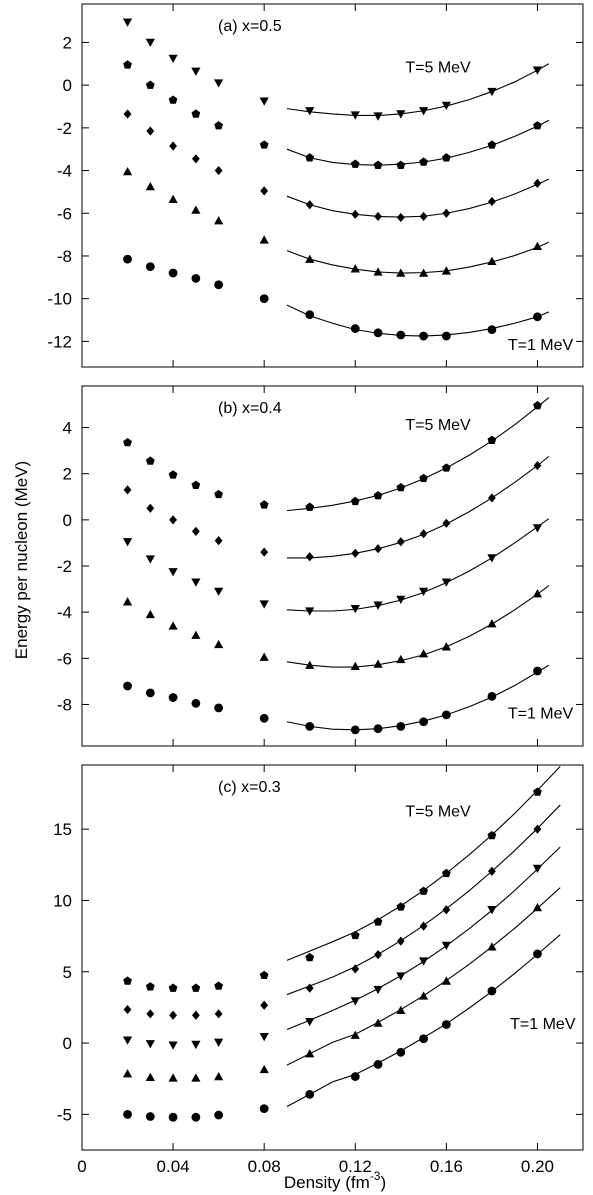 The height and width of the screenshot is (1195, 593). I want to click on y-tick-label: -2, so click(64, 566).